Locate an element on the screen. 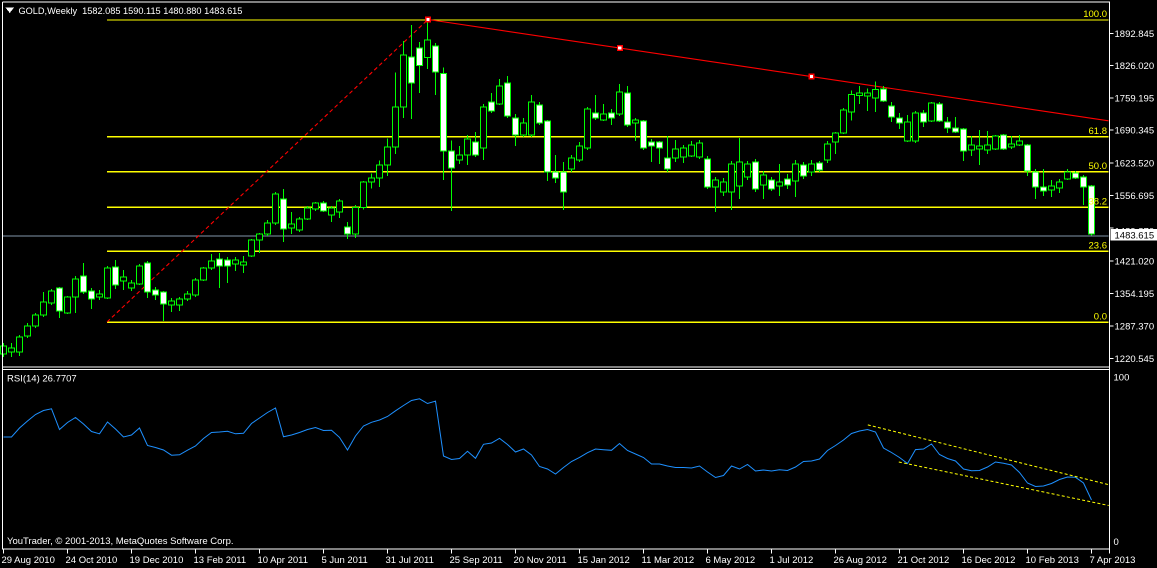  svg-text: 13 Feb 2011 is located at coordinates (220, 560).